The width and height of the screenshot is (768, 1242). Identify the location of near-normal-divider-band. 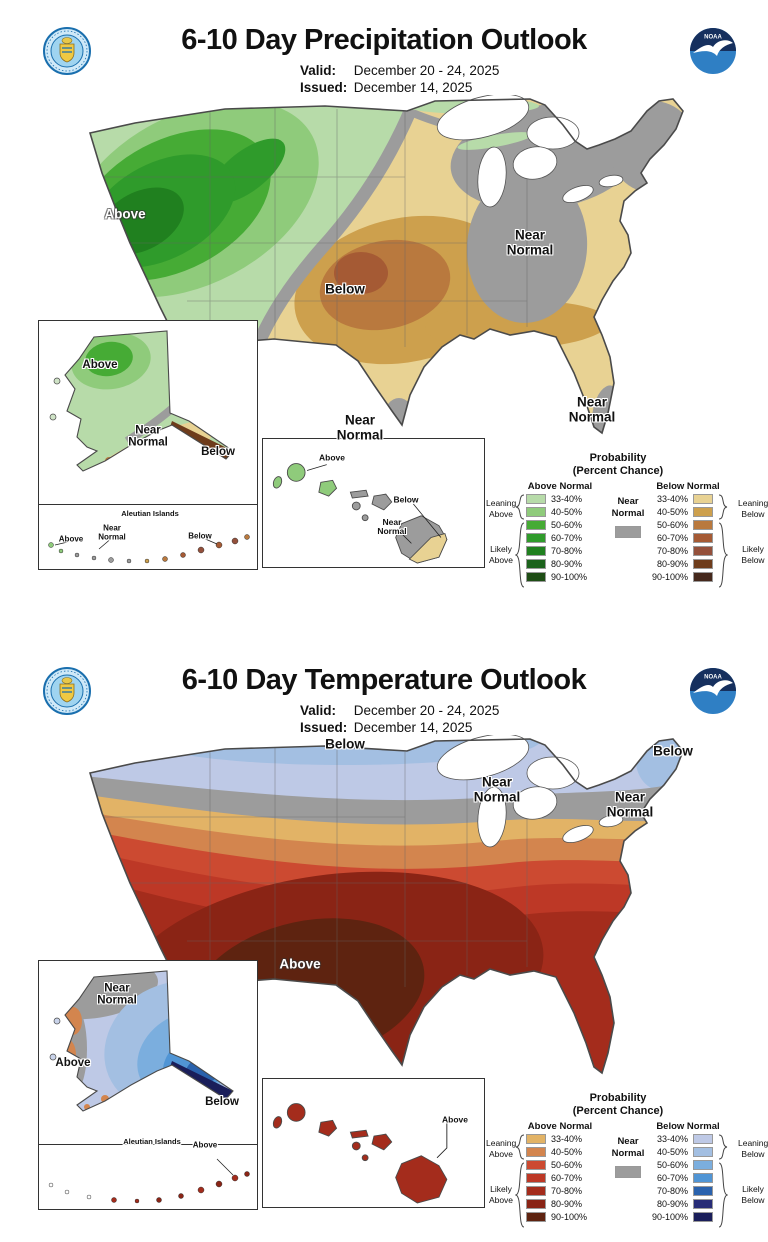
(333, 228).